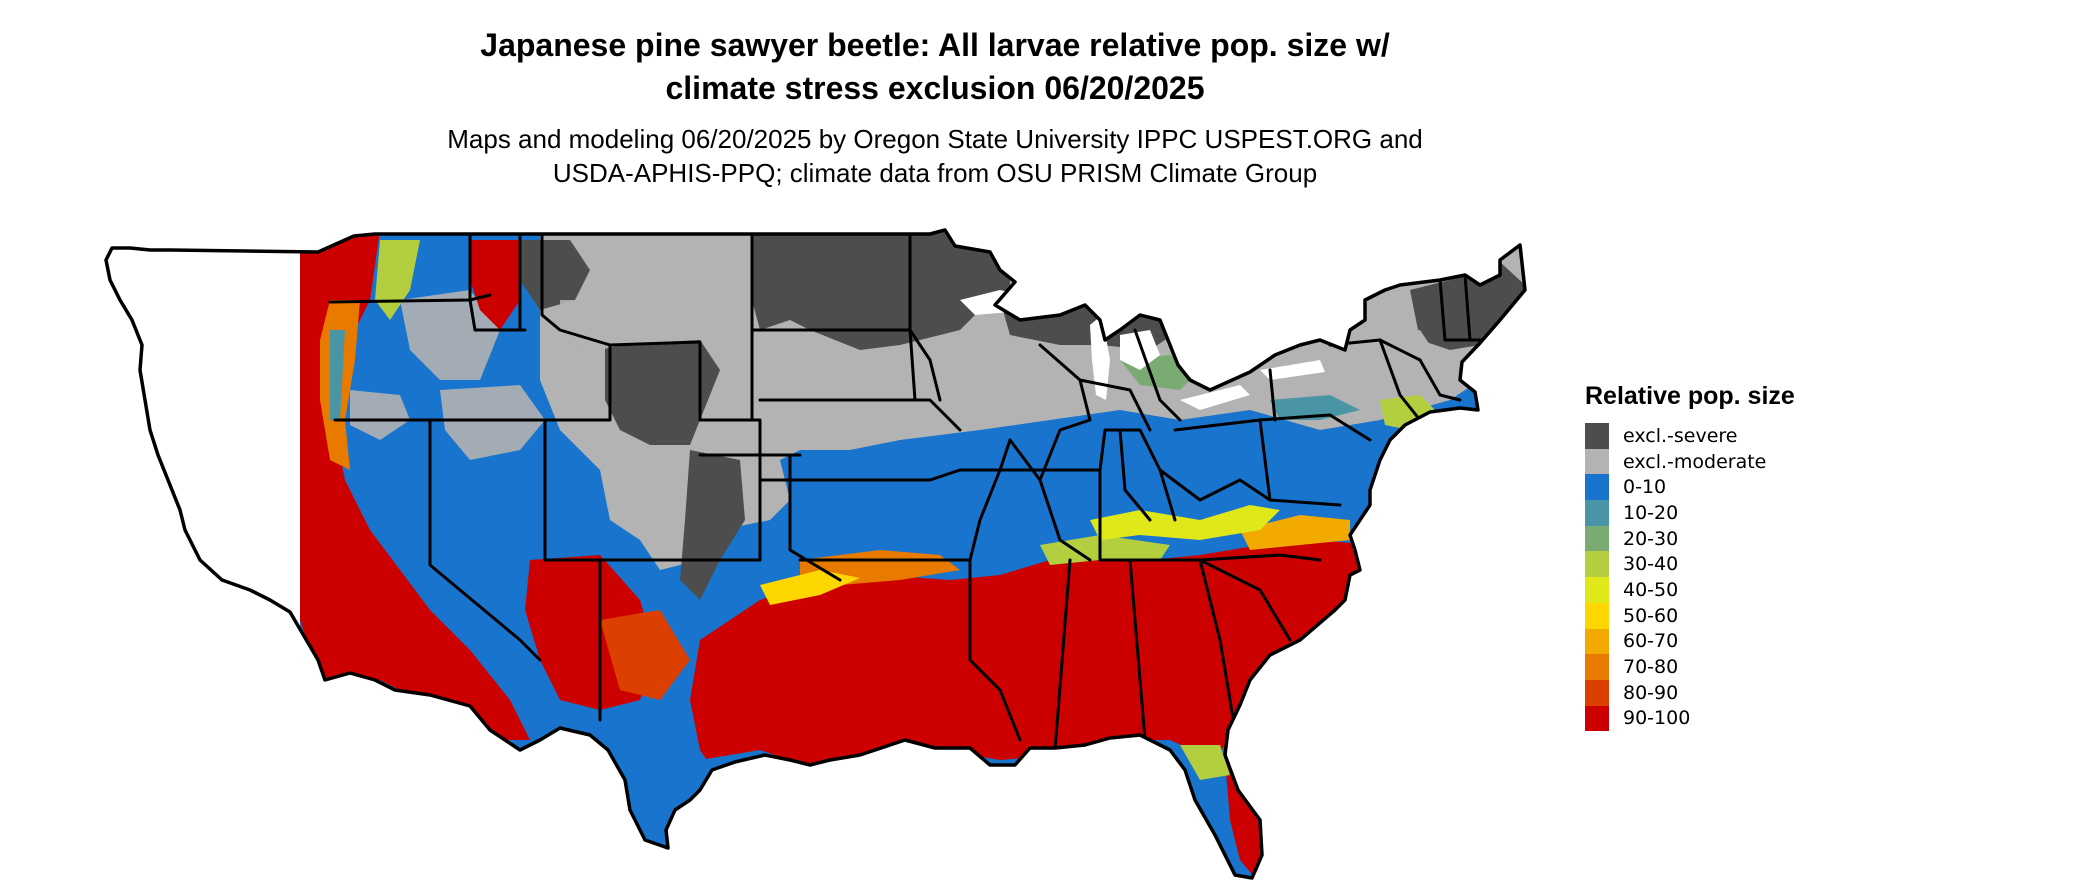 The width and height of the screenshot is (2100, 892). What do you see at coordinates (1690, 590) in the screenshot?
I see `legend-item: 40-50` at bounding box center [1690, 590].